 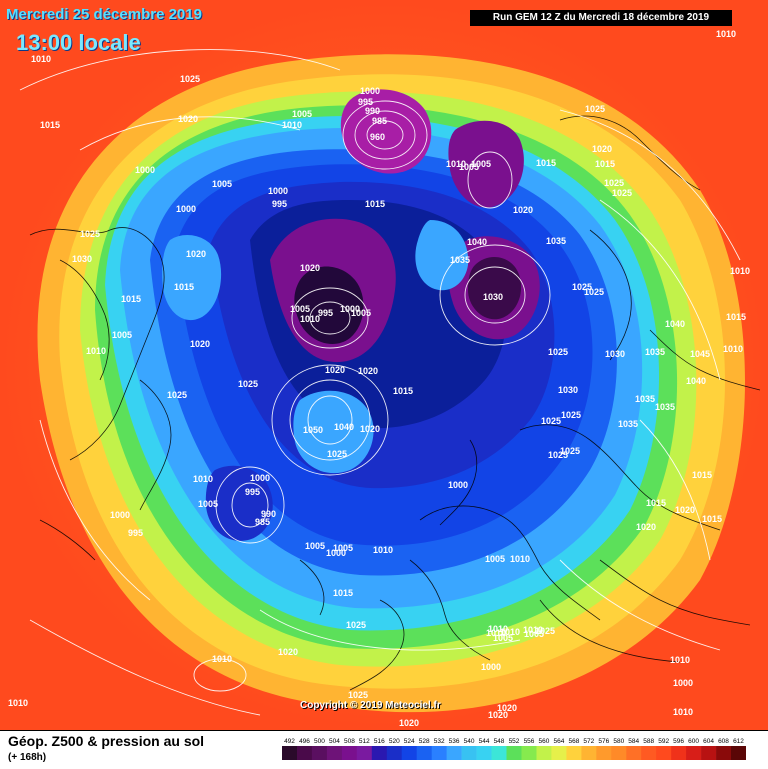 I want to click on scale-tick-label: 604, so click(x=708, y=741).